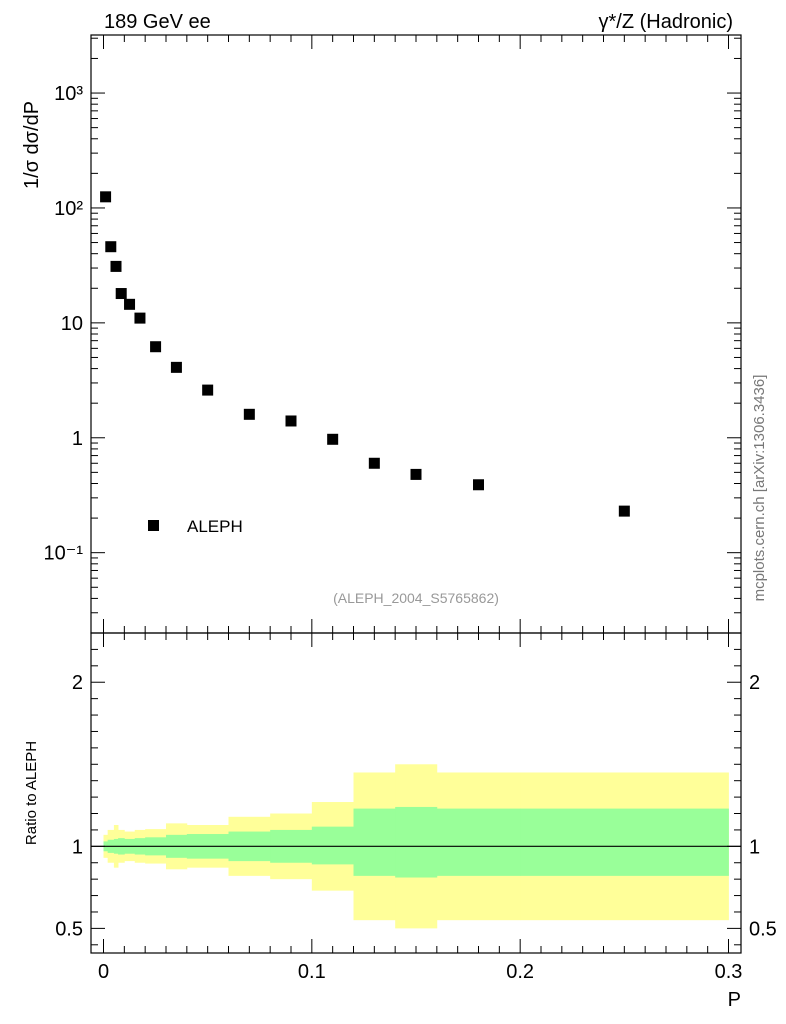  I want to click on x-tick-label: 0.2, so click(520, 972).